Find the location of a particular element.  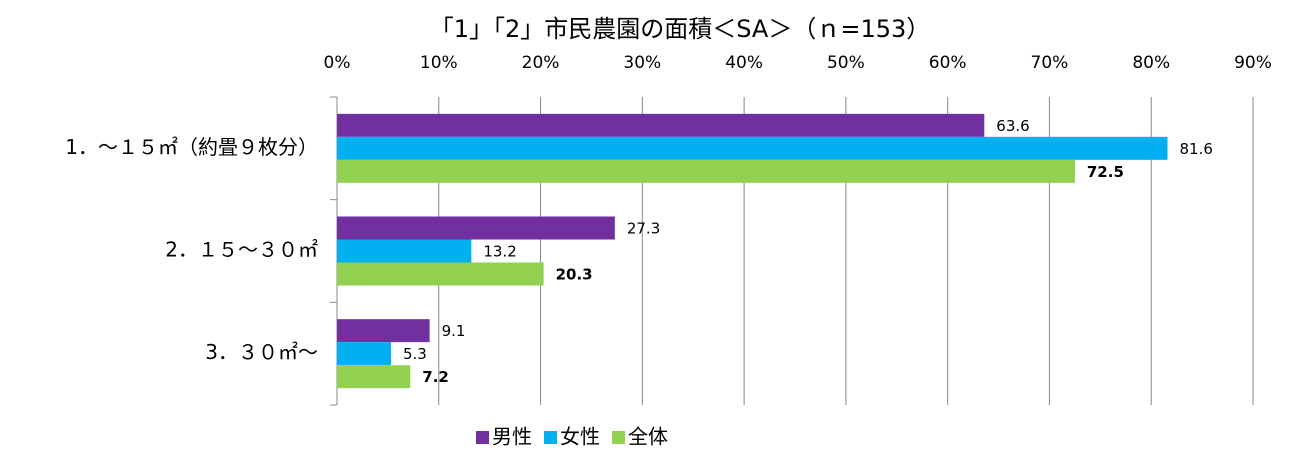

data-label: 7.2 is located at coordinates (435, 377).